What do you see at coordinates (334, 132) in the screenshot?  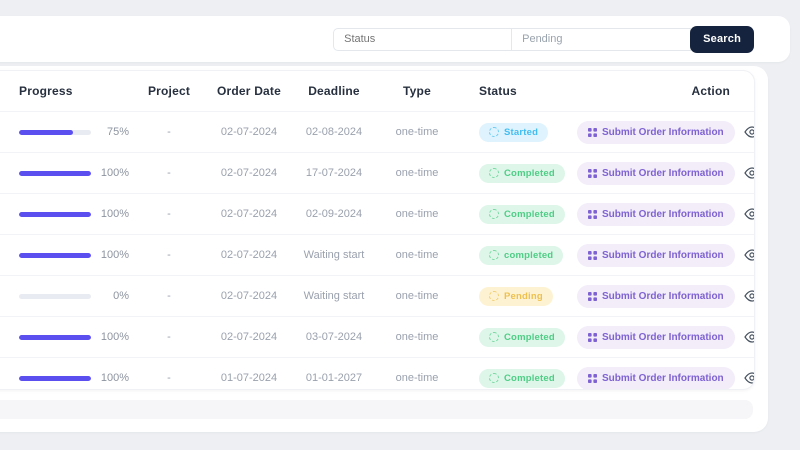 I see `deadline-cell: 02-08-2024` at bounding box center [334, 132].